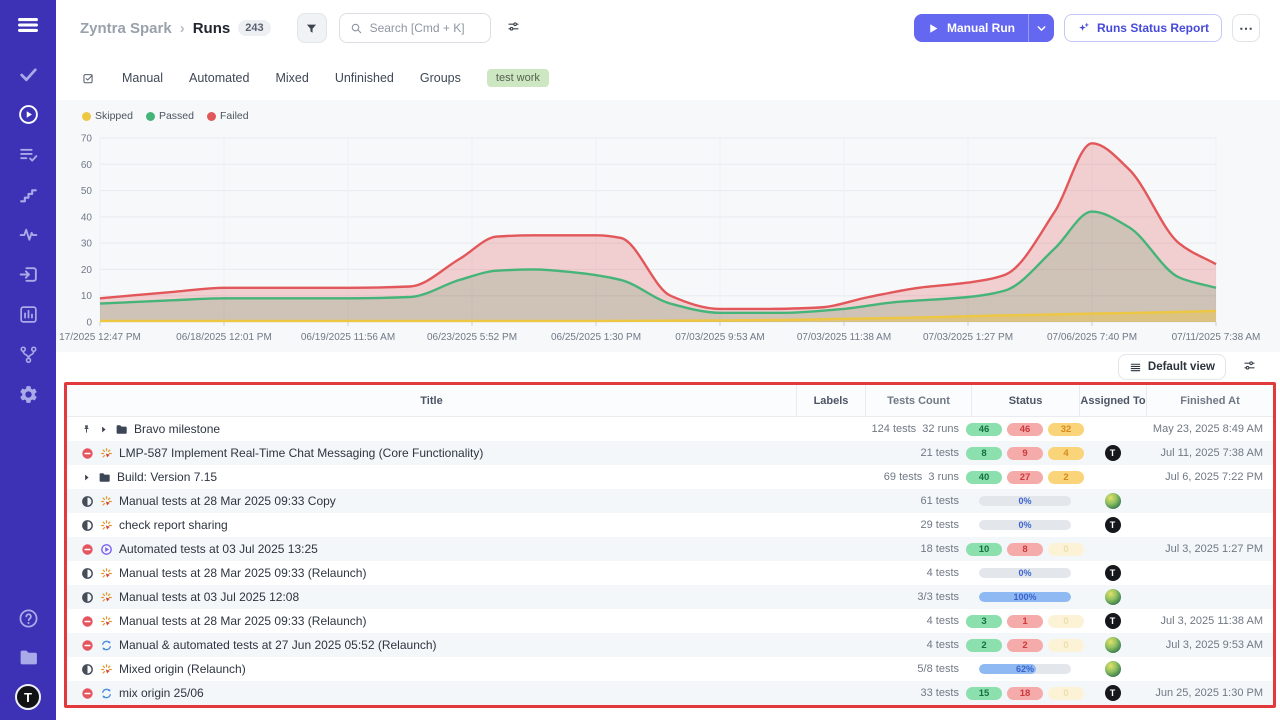 The image size is (1280, 720). Describe the element at coordinates (28, 194) in the screenshot. I see `sidebar-item-milestones-icon` at that location.